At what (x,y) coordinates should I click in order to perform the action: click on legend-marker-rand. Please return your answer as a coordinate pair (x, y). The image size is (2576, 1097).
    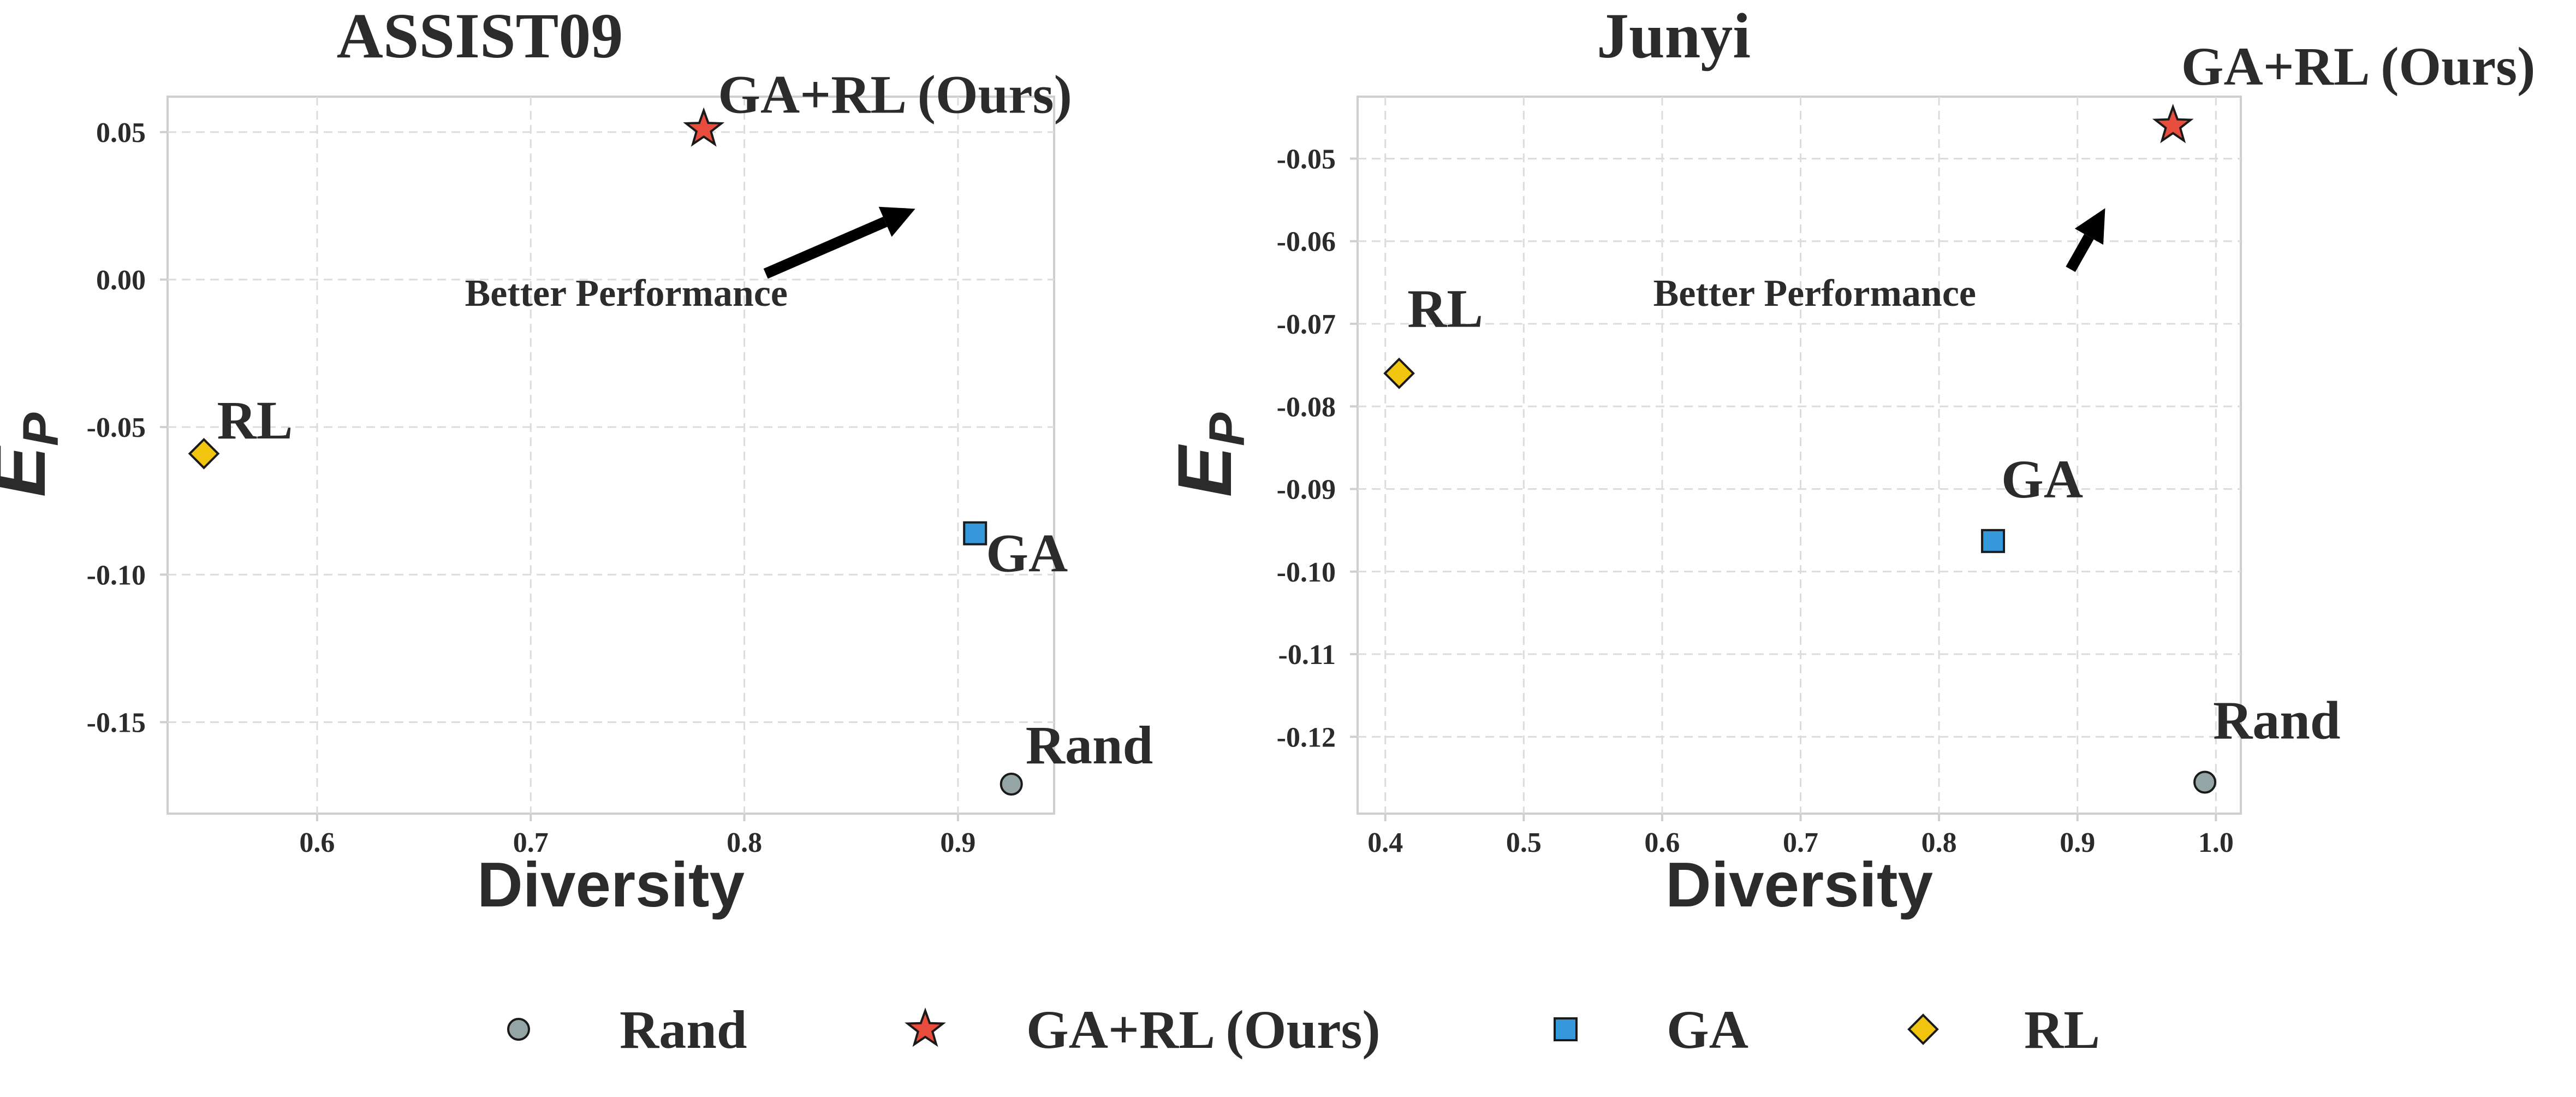
    Looking at the image, I should click on (518, 1029).